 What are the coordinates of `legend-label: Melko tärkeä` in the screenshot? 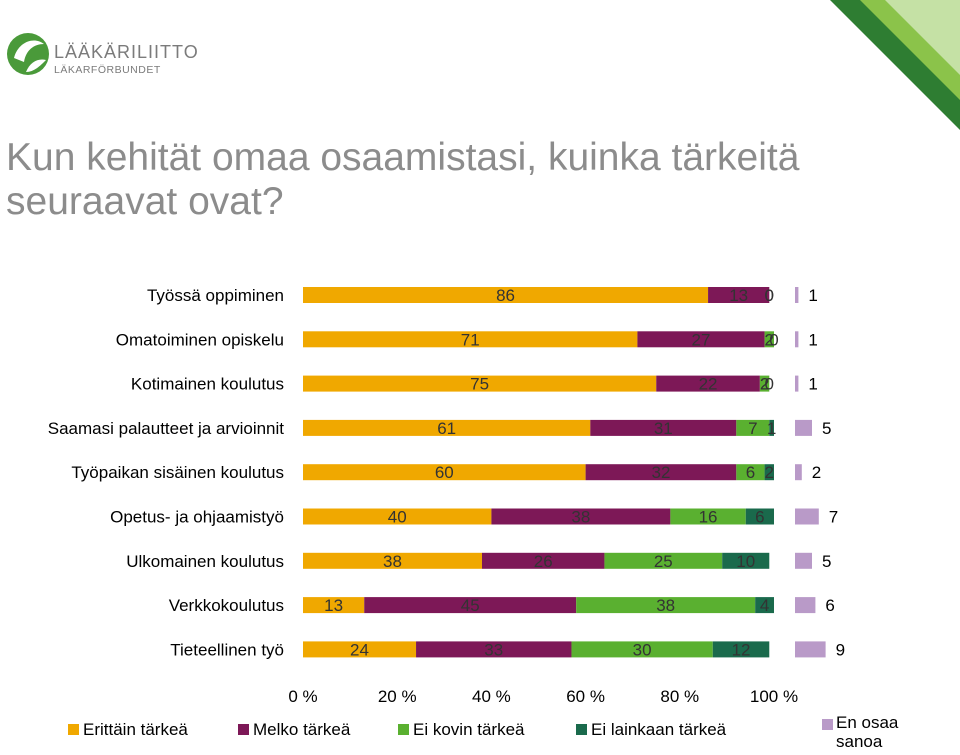 It's located at (302, 729).